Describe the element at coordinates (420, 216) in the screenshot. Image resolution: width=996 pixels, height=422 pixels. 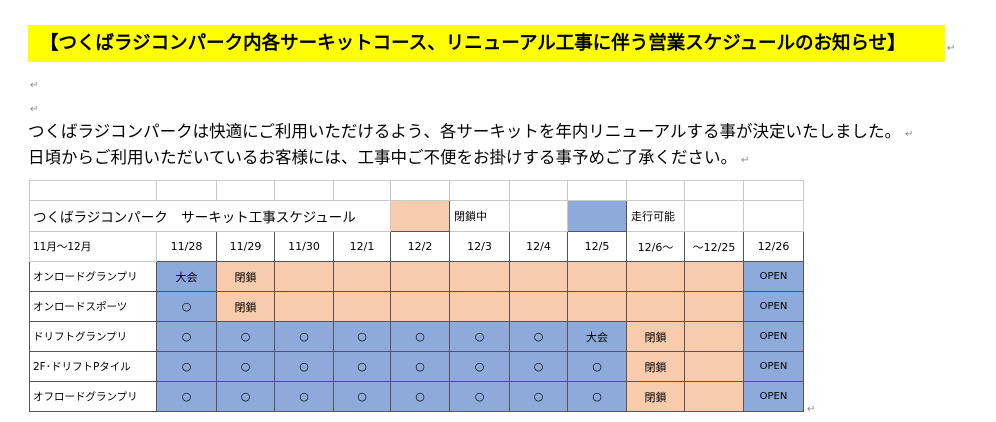
I see `legend-closed-swatch` at that location.